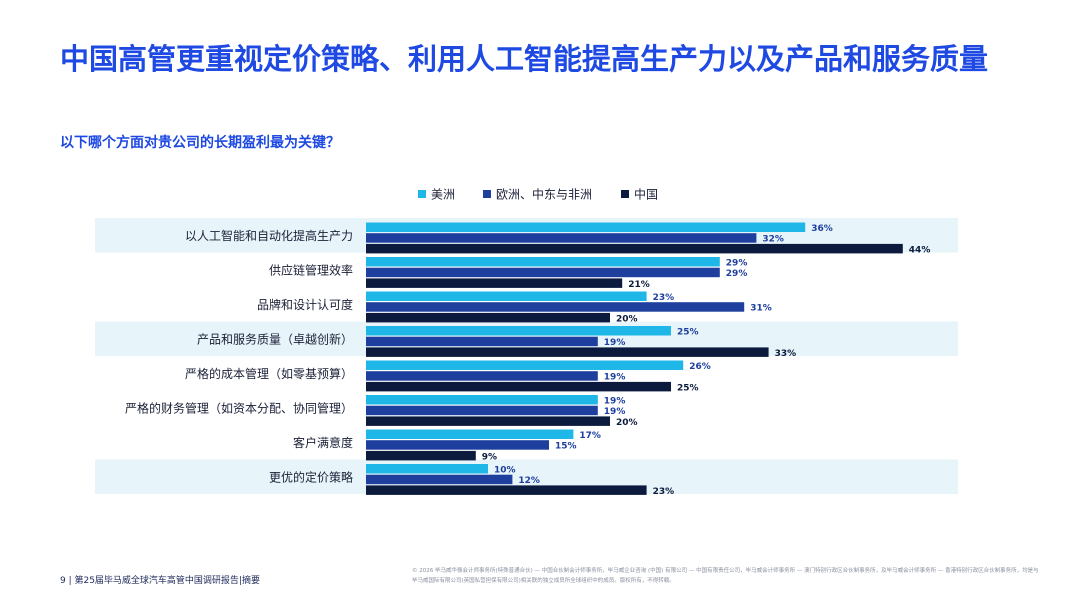 Image resolution: width=1080 pixels, height=608 pixels. What do you see at coordinates (505, 471) in the screenshot?
I see `value-label: 10%` at bounding box center [505, 471].